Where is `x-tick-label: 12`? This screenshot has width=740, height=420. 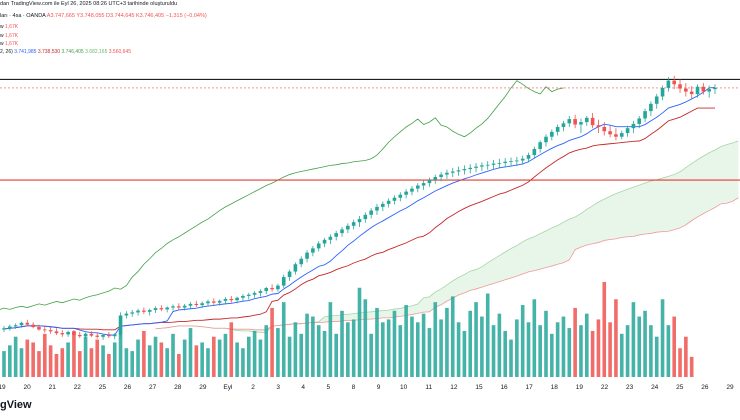 x-tick-label: 12 is located at coordinates (454, 387).